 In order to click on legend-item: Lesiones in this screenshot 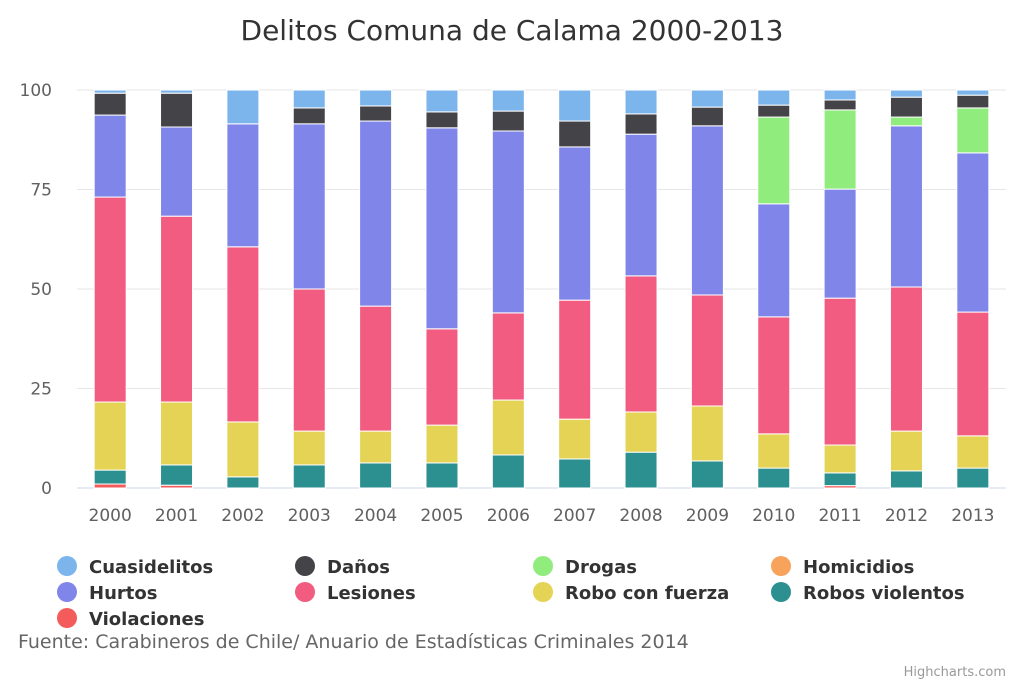, I will do `click(355, 593)`.